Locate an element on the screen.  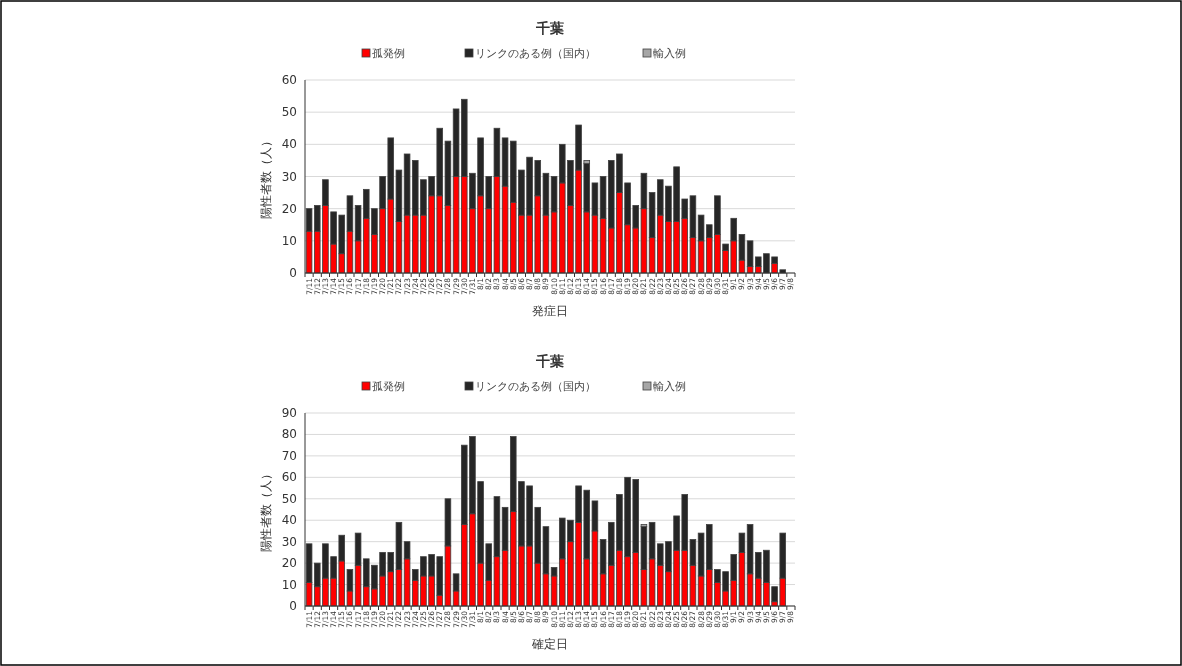
y-tick-label: 70 is located at coordinates (289, 455).